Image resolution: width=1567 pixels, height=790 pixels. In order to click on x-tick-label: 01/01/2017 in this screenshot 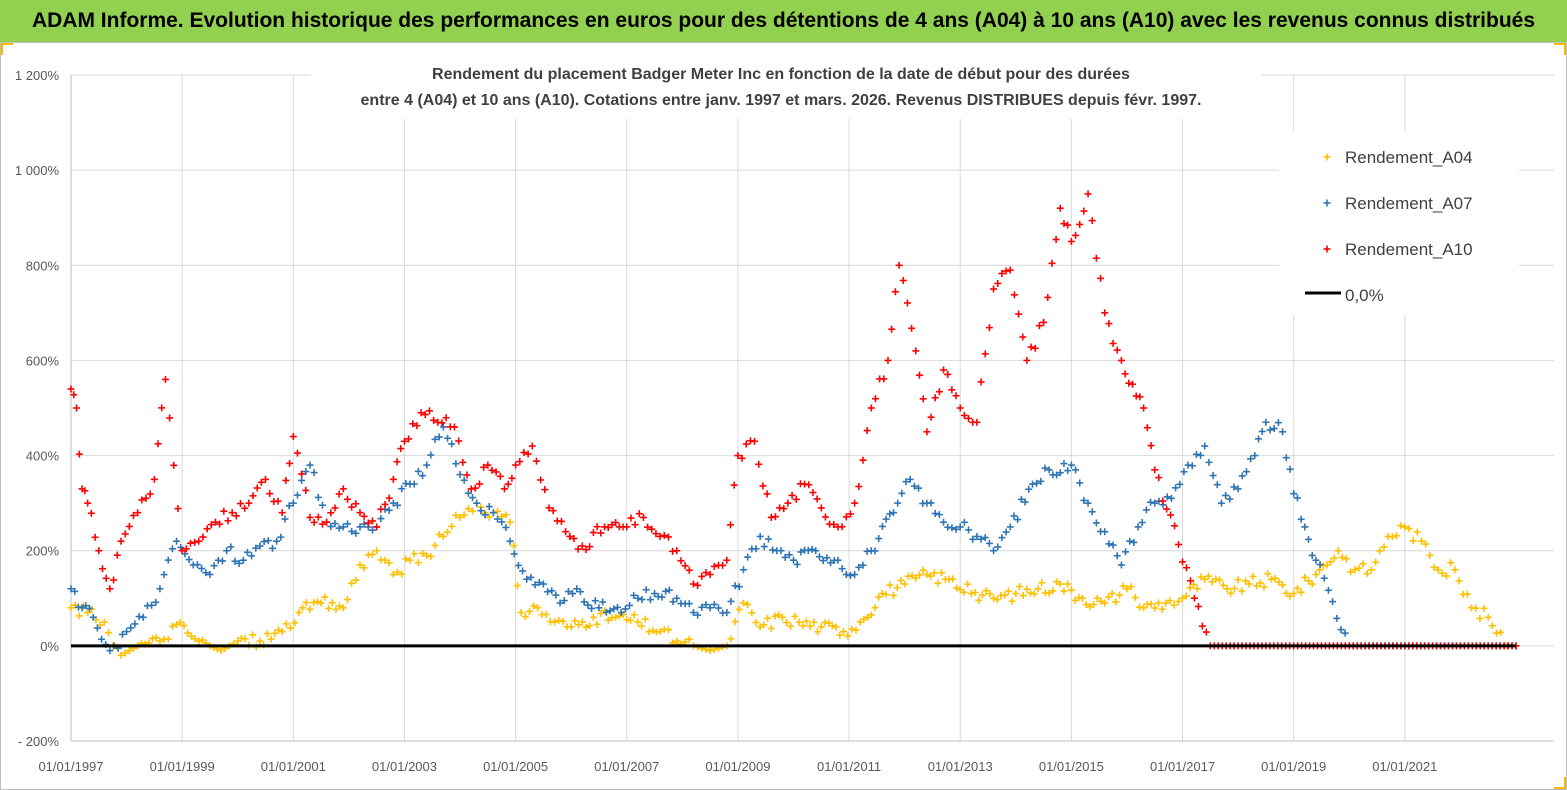, I will do `click(1182, 766)`.